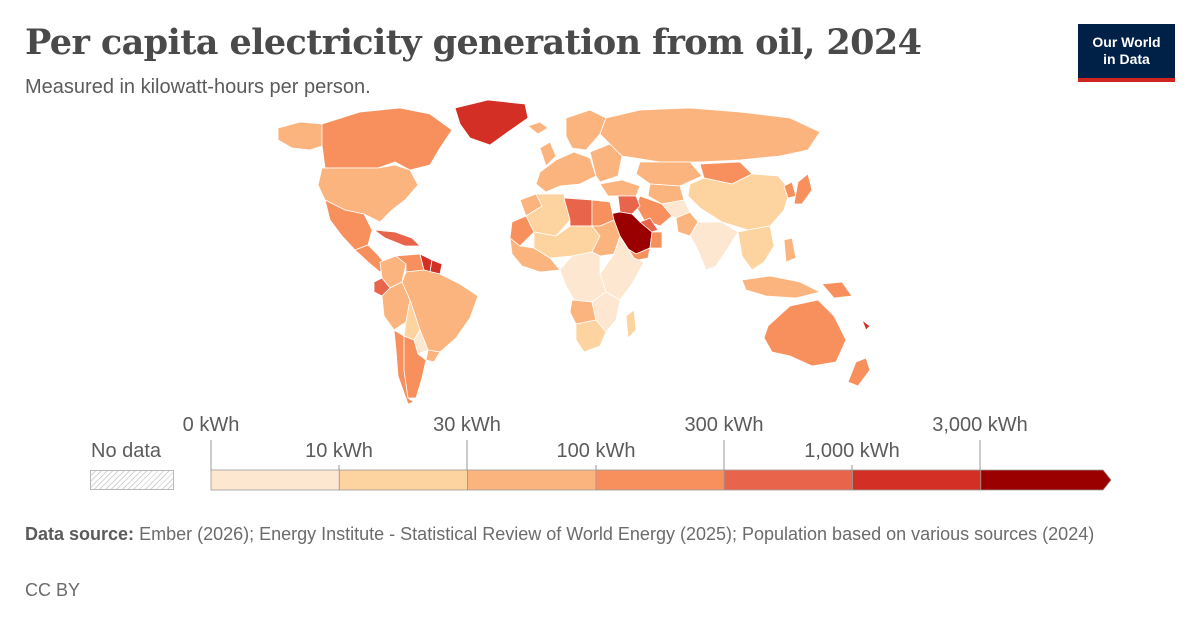 This screenshot has width=1200, height=627. Describe the element at coordinates (852, 451) in the screenshot. I see `legend-tick-1000kwh: 1,000 kWh` at that location.